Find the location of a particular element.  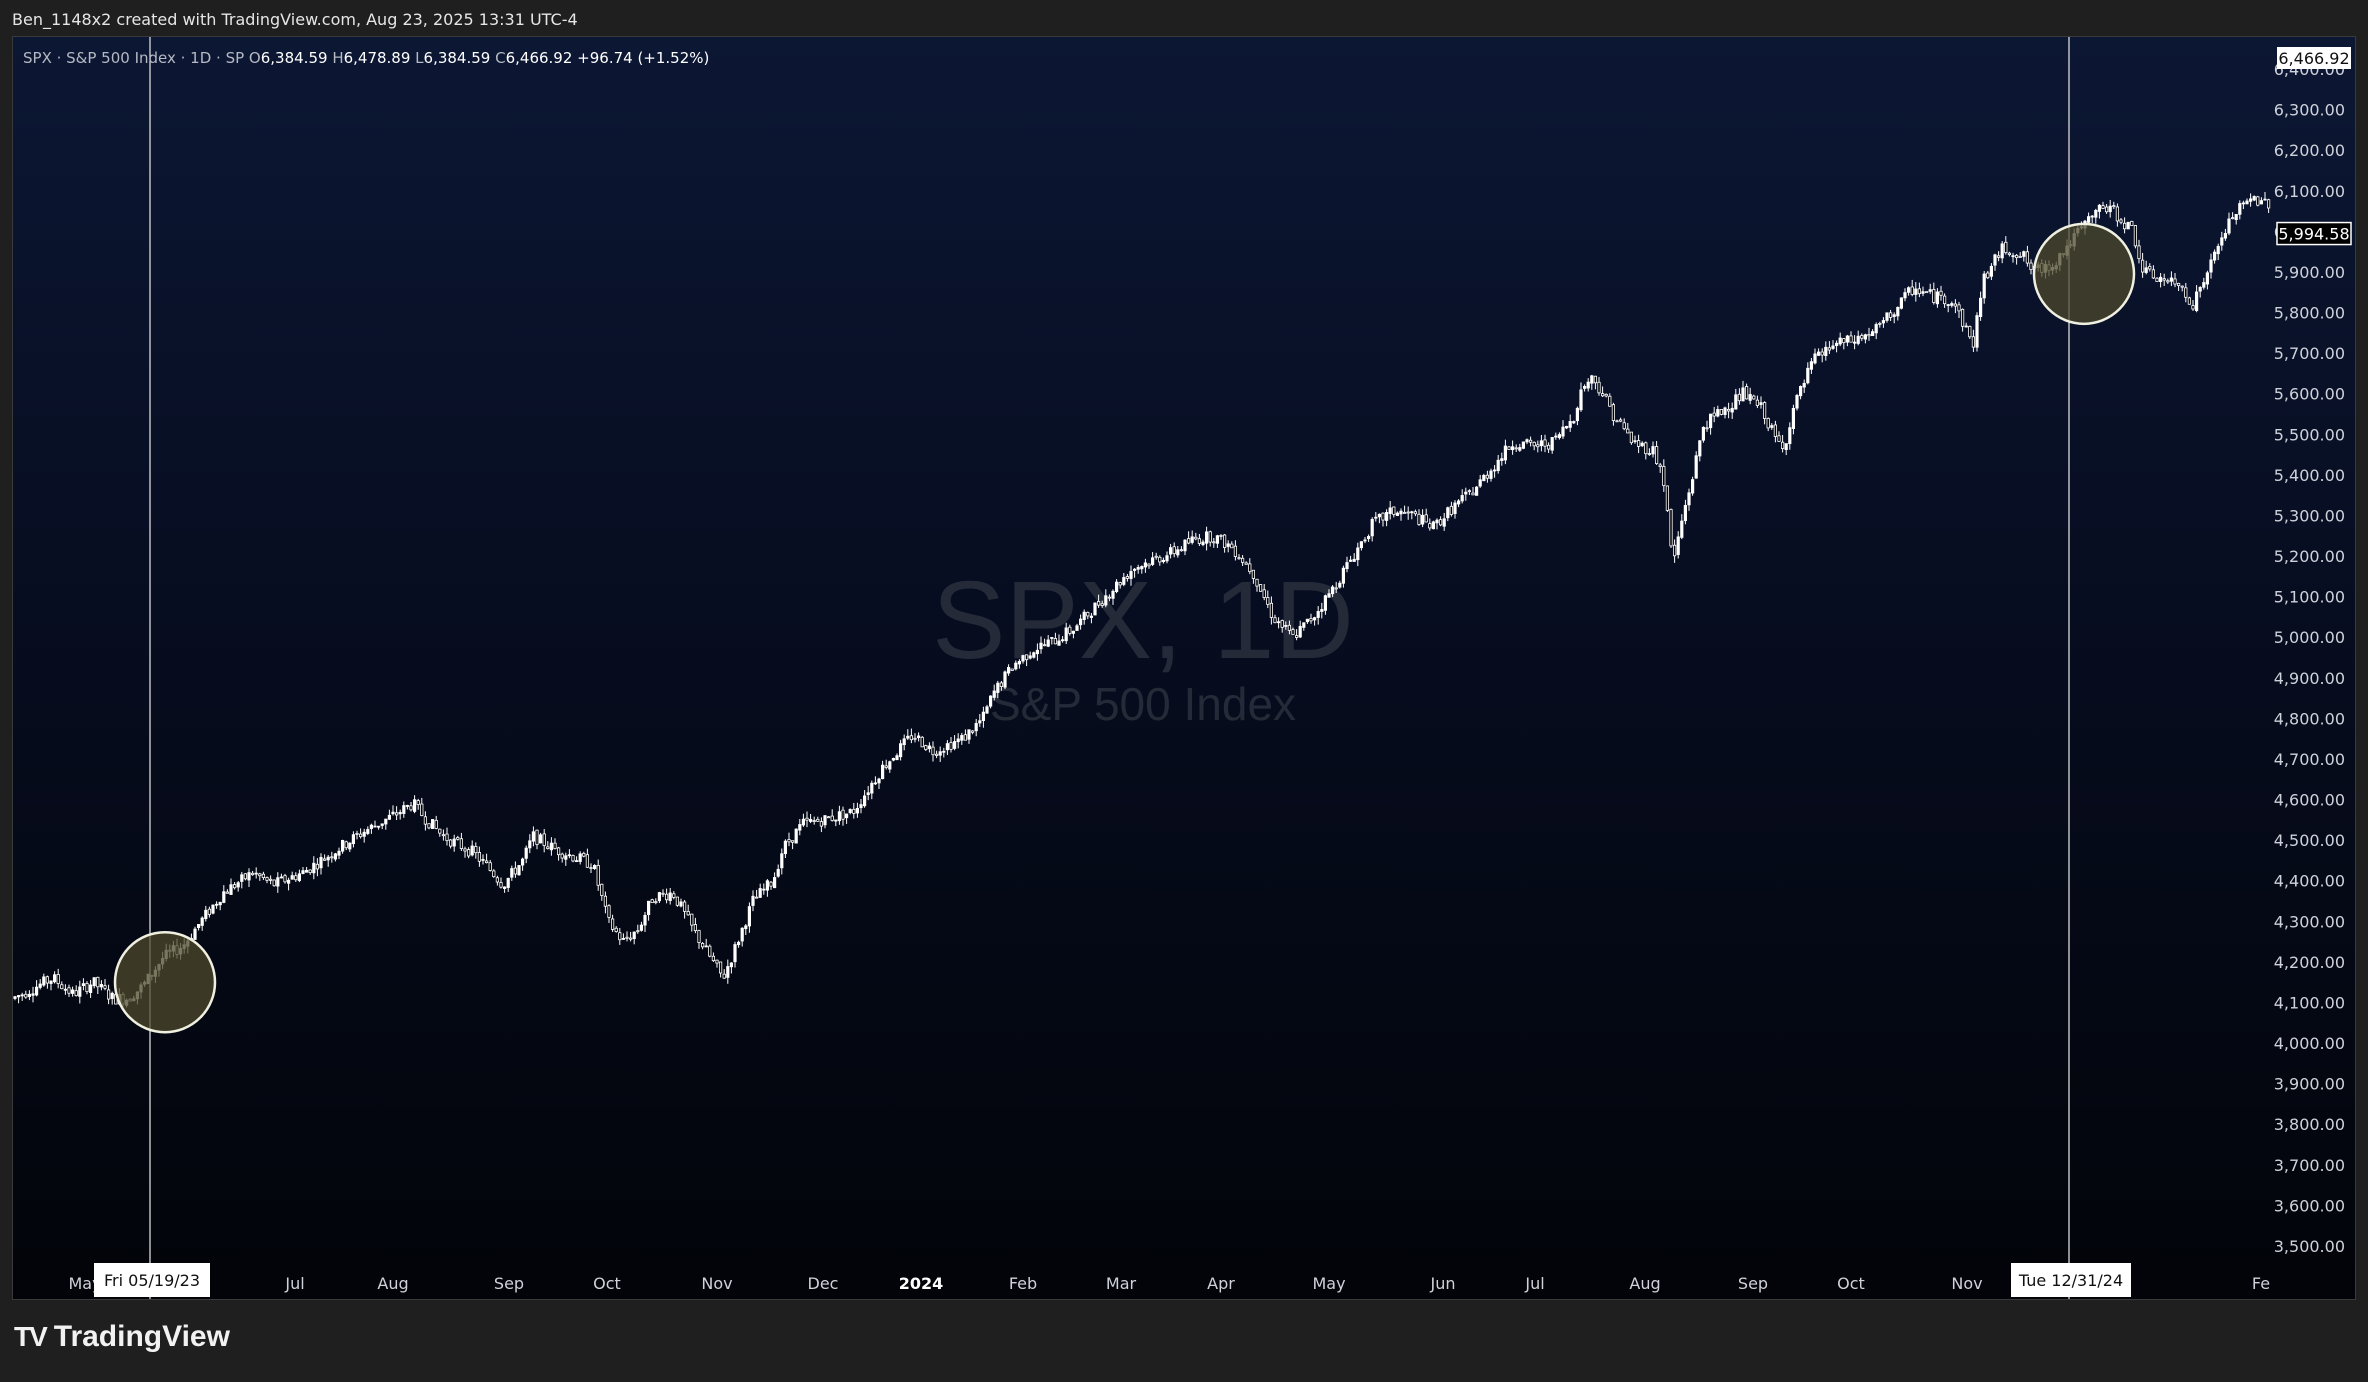

x-tick-label: Oct is located at coordinates (1851, 1283).